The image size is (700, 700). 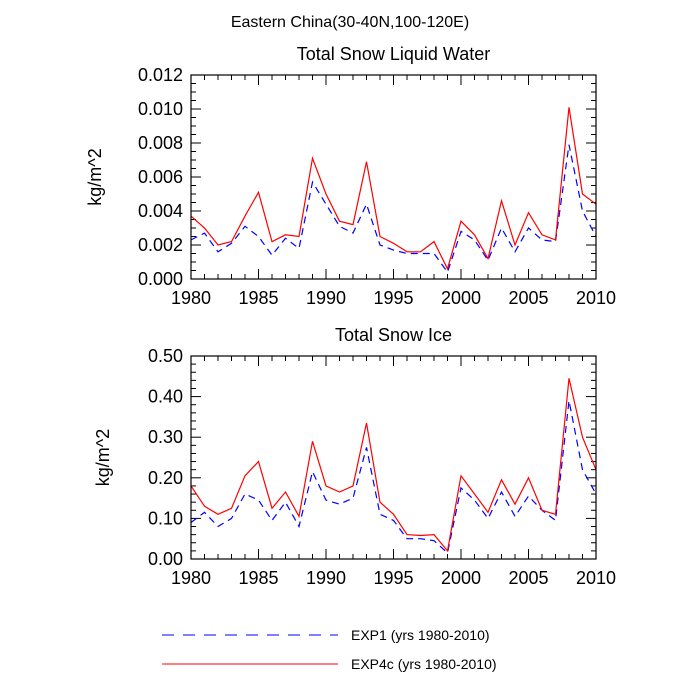 What do you see at coordinates (350, 22) in the screenshot?
I see `figure-title: Eastern China(30-40N,100-120E)` at bounding box center [350, 22].